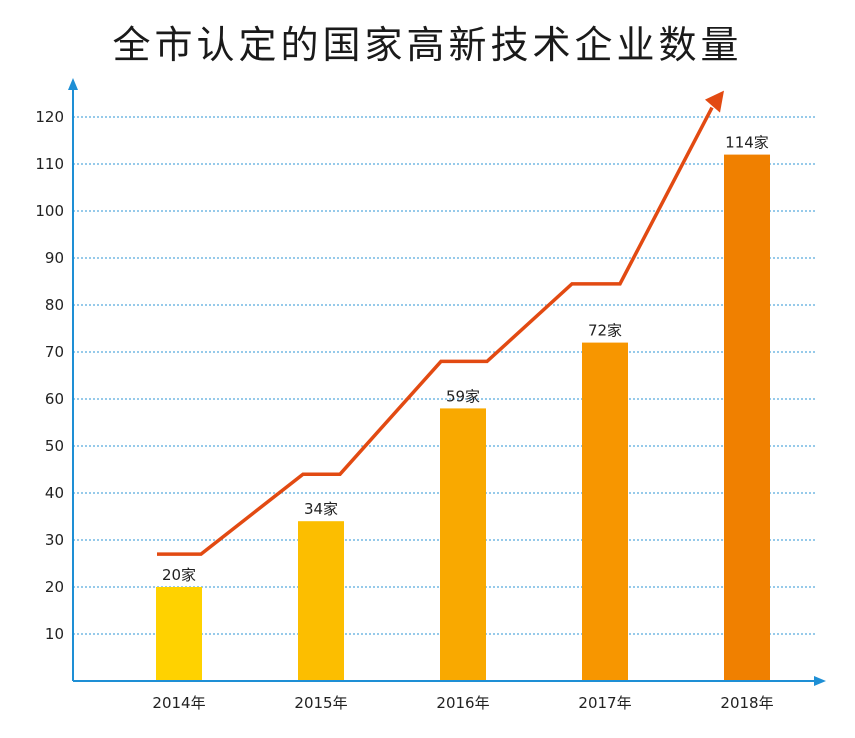 This screenshot has width=855, height=738. I want to click on x-category-labels: 2014年 2015年 2016年 2017年 2018年, so click(462, 703).